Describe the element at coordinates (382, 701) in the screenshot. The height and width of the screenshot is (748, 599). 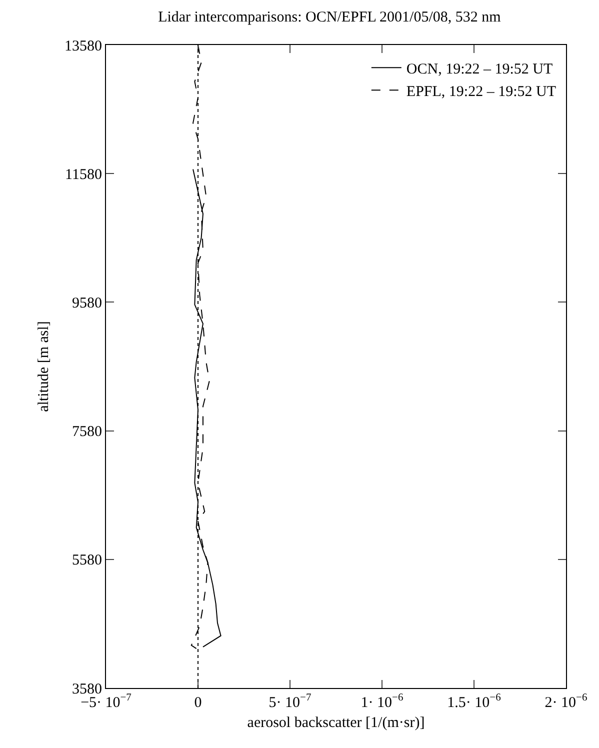
I see `x-tick-label: 1· 10$^{−6}$` at that location.